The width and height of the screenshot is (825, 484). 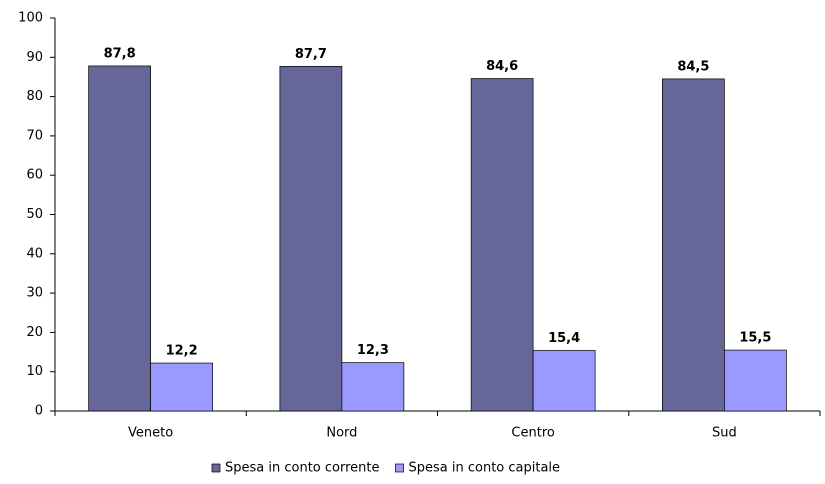 What do you see at coordinates (564, 338) in the screenshot?
I see `value-label: 15,4` at bounding box center [564, 338].